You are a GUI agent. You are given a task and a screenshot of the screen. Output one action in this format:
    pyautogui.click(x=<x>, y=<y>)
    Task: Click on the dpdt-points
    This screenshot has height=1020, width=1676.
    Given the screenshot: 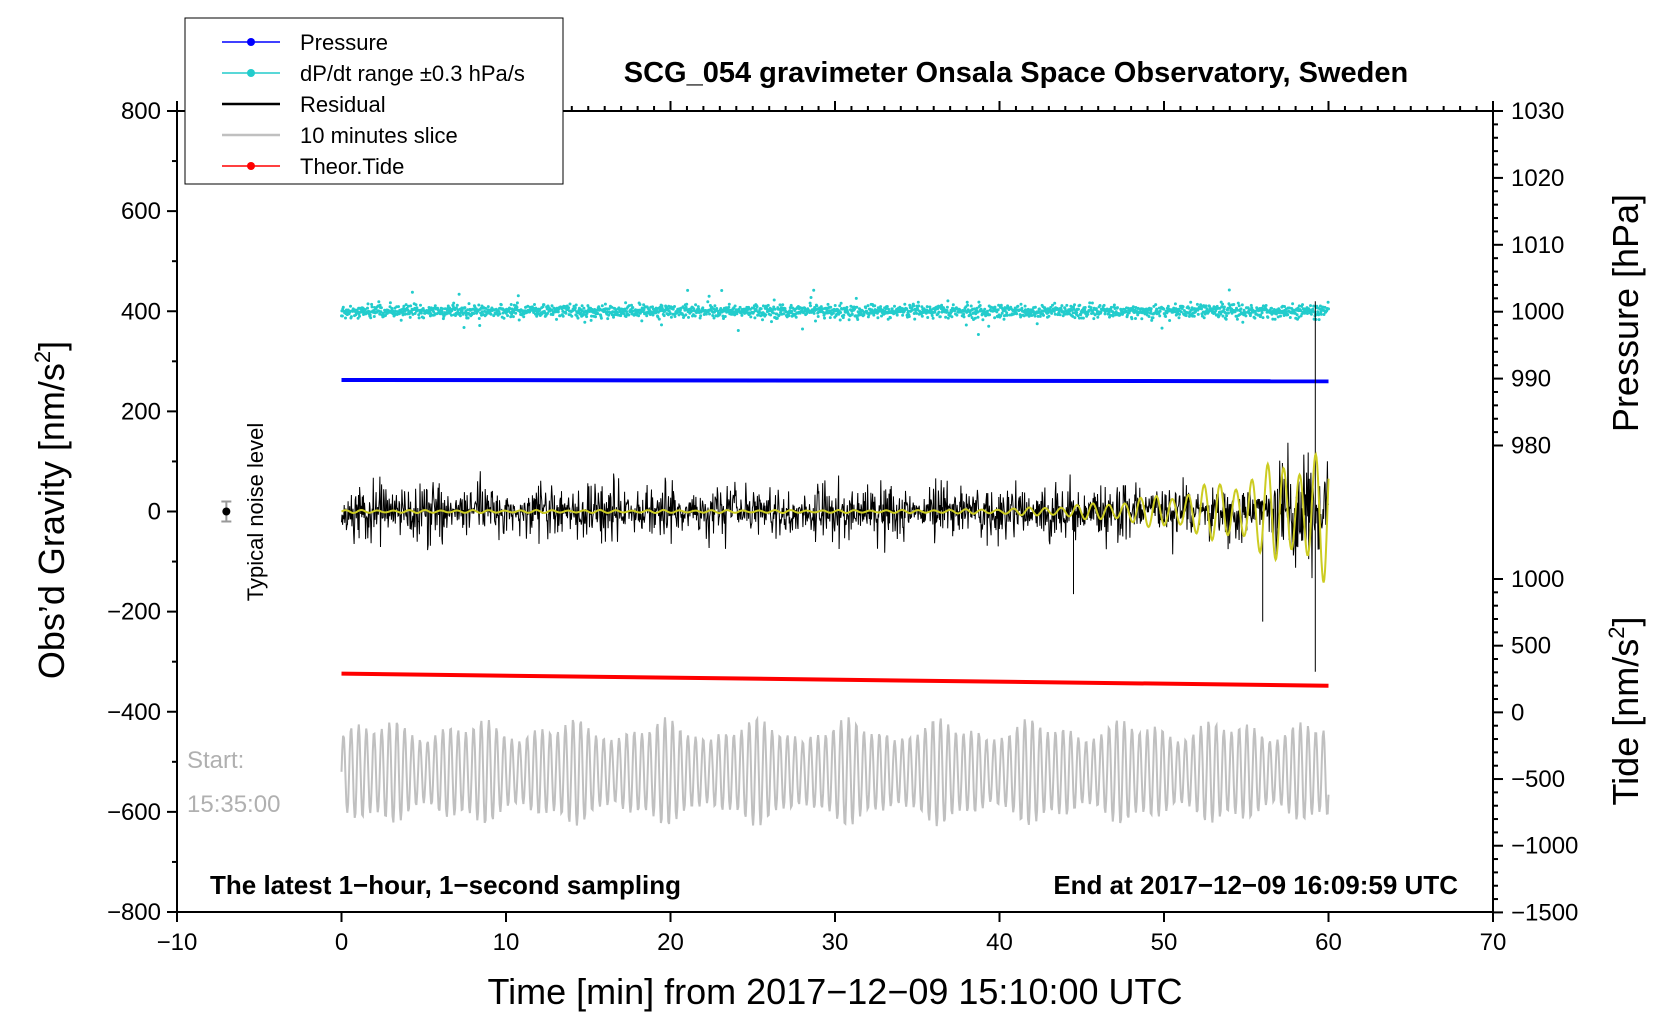 What is the action you would take?
    pyautogui.click(x=835, y=312)
    